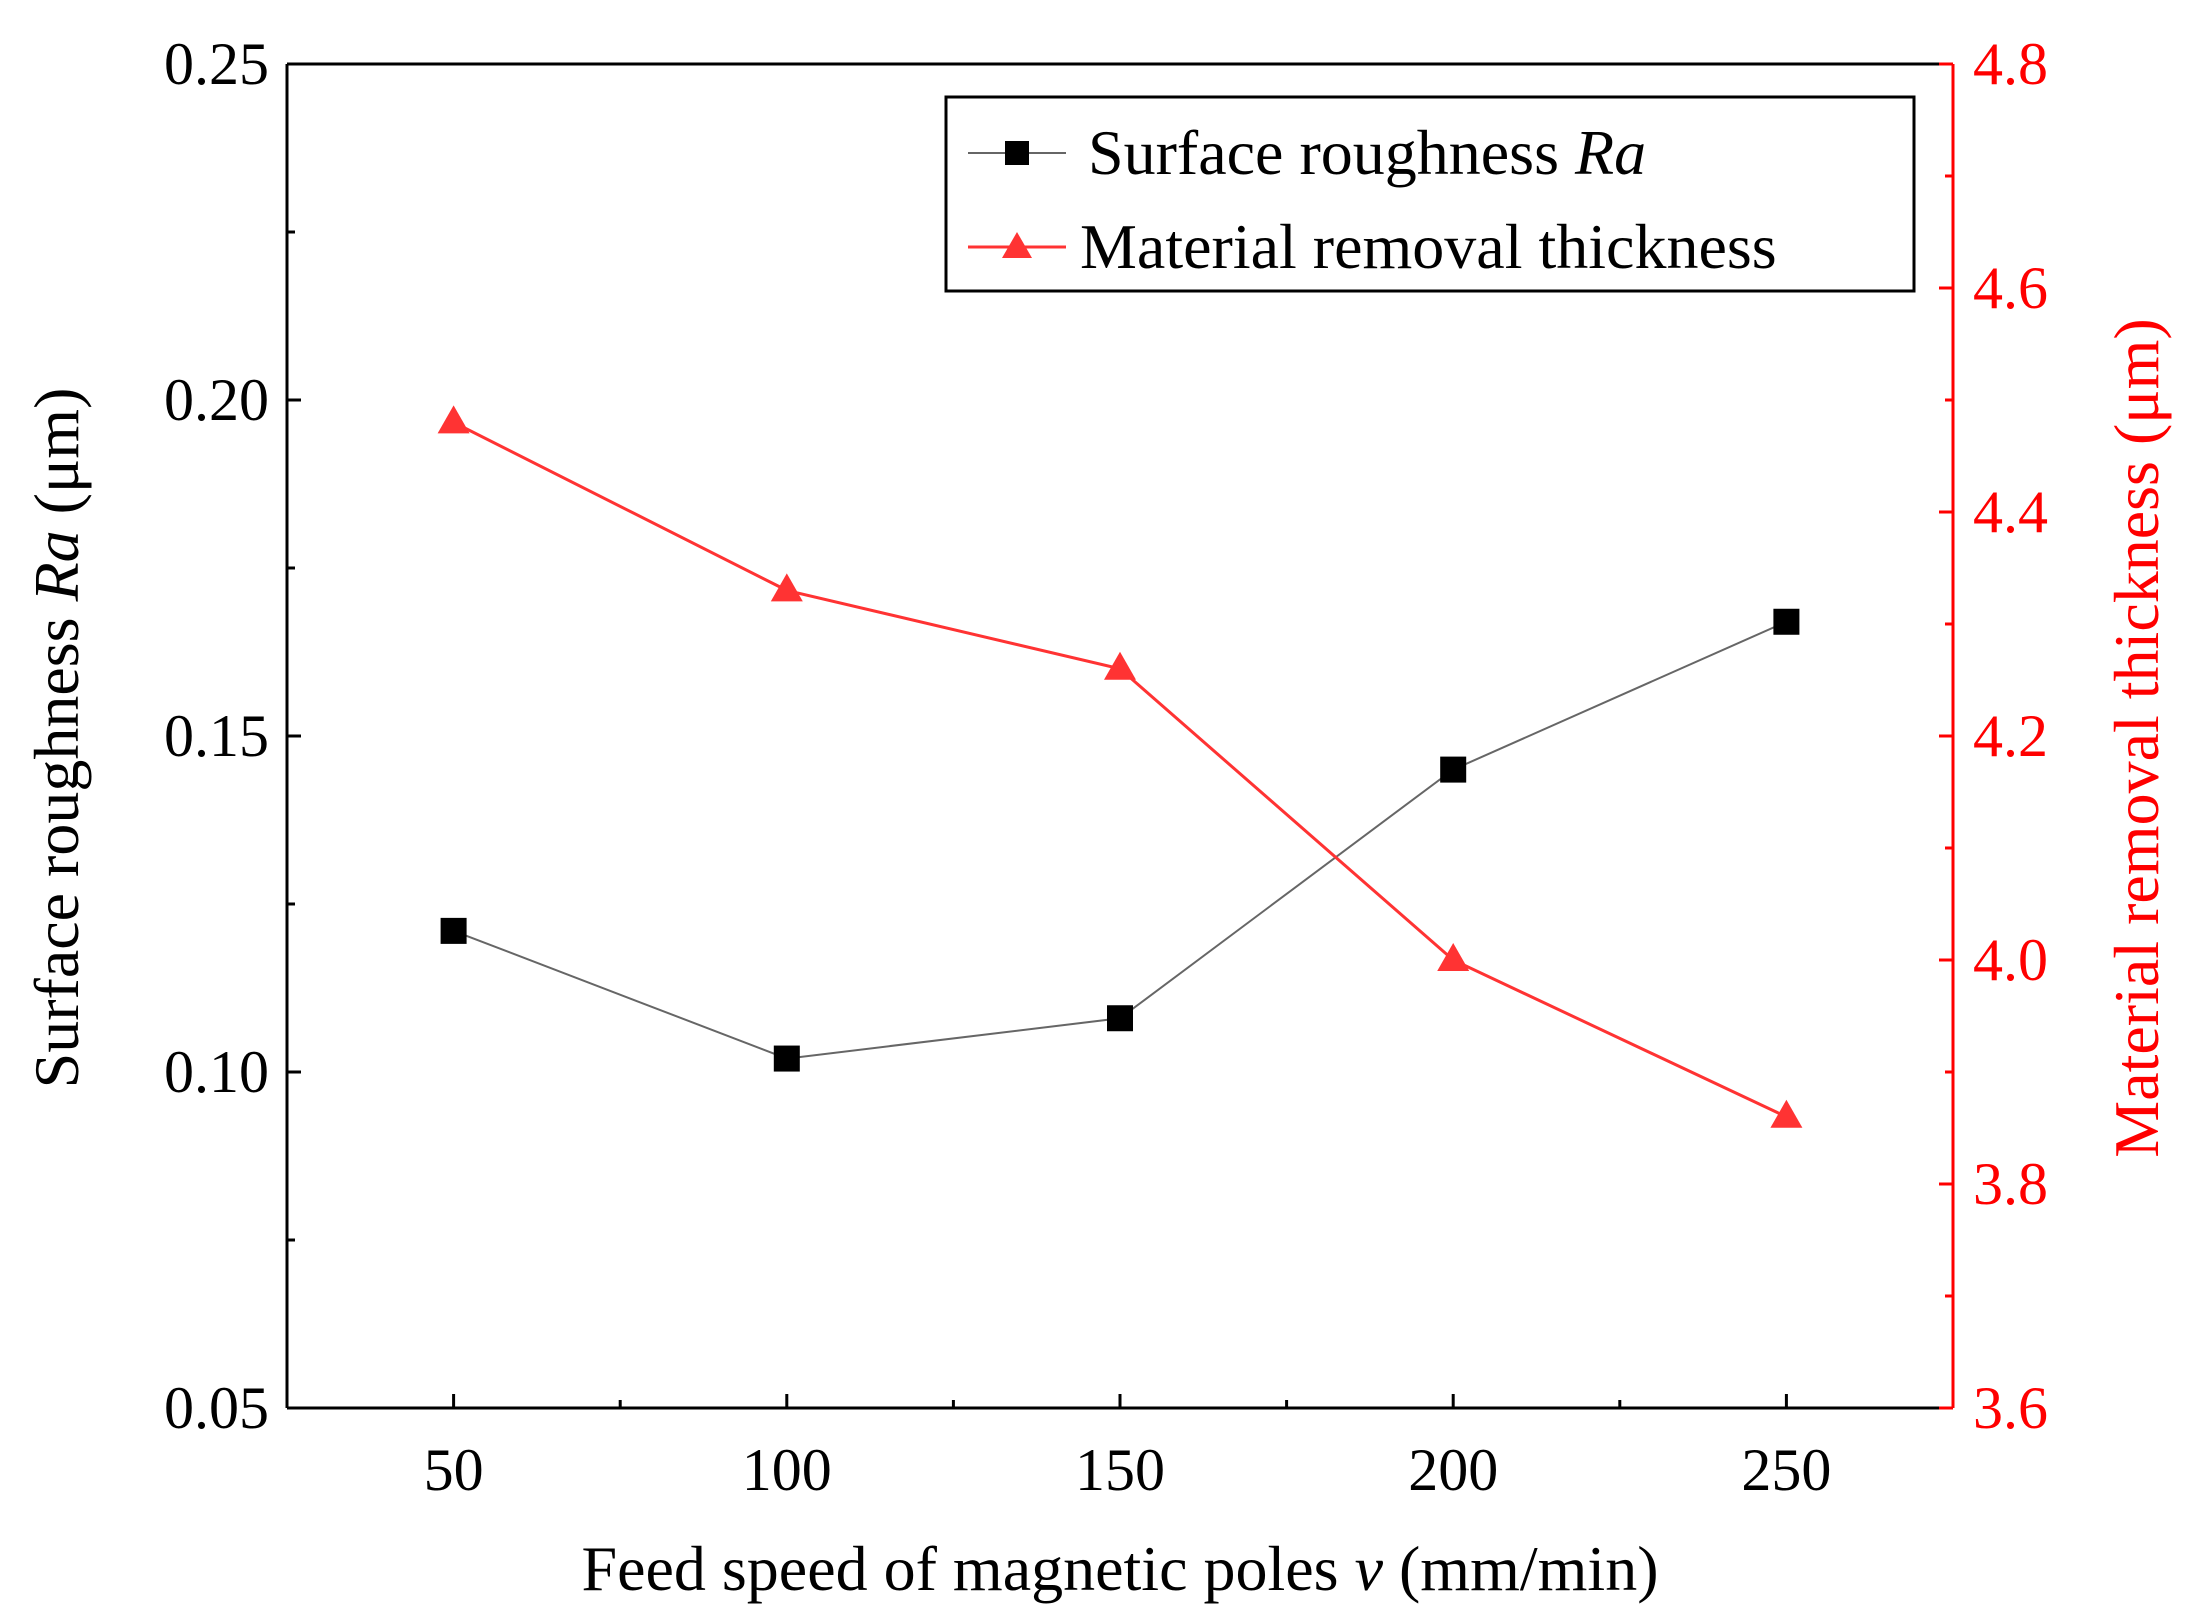 The image size is (2193, 1607). Describe the element at coordinates (2010, 288) in the screenshot. I see `y2-tick-label: 4.6` at that location.